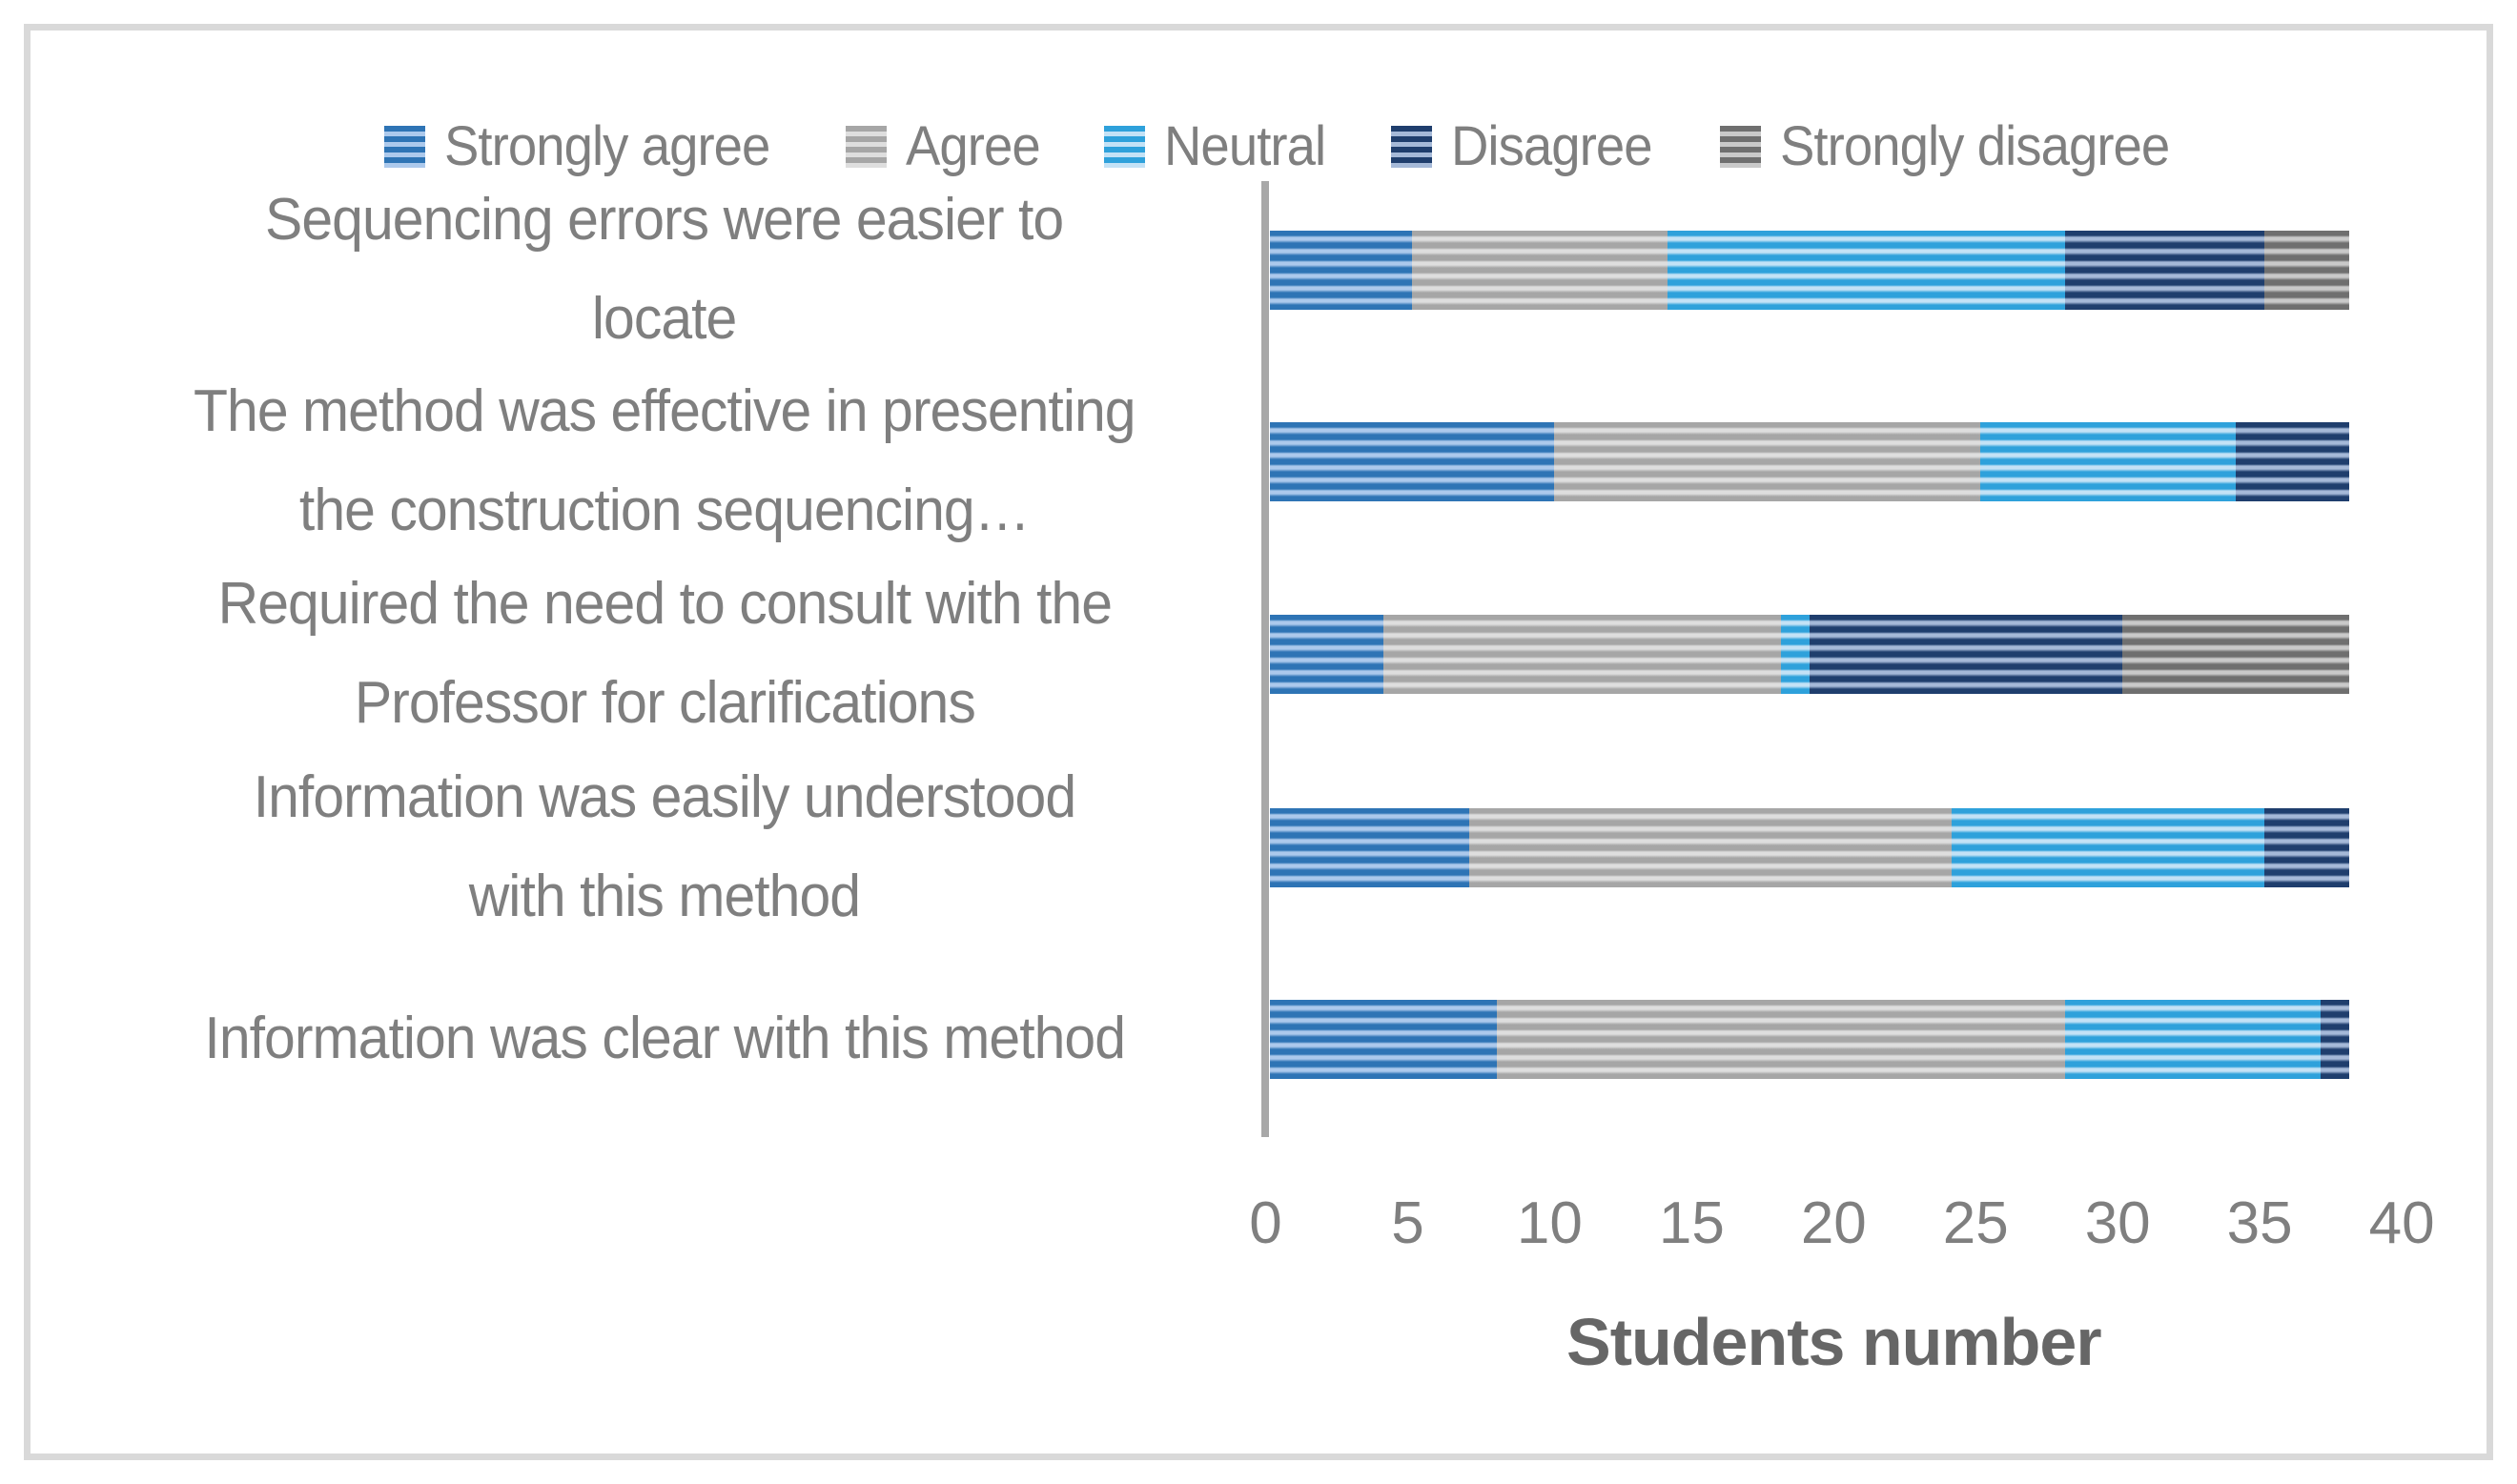  What do you see at coordinates (1265, 1223) in the screenshot?
I see `x-tick-label: 0` at bounding box center [1265, 1223].